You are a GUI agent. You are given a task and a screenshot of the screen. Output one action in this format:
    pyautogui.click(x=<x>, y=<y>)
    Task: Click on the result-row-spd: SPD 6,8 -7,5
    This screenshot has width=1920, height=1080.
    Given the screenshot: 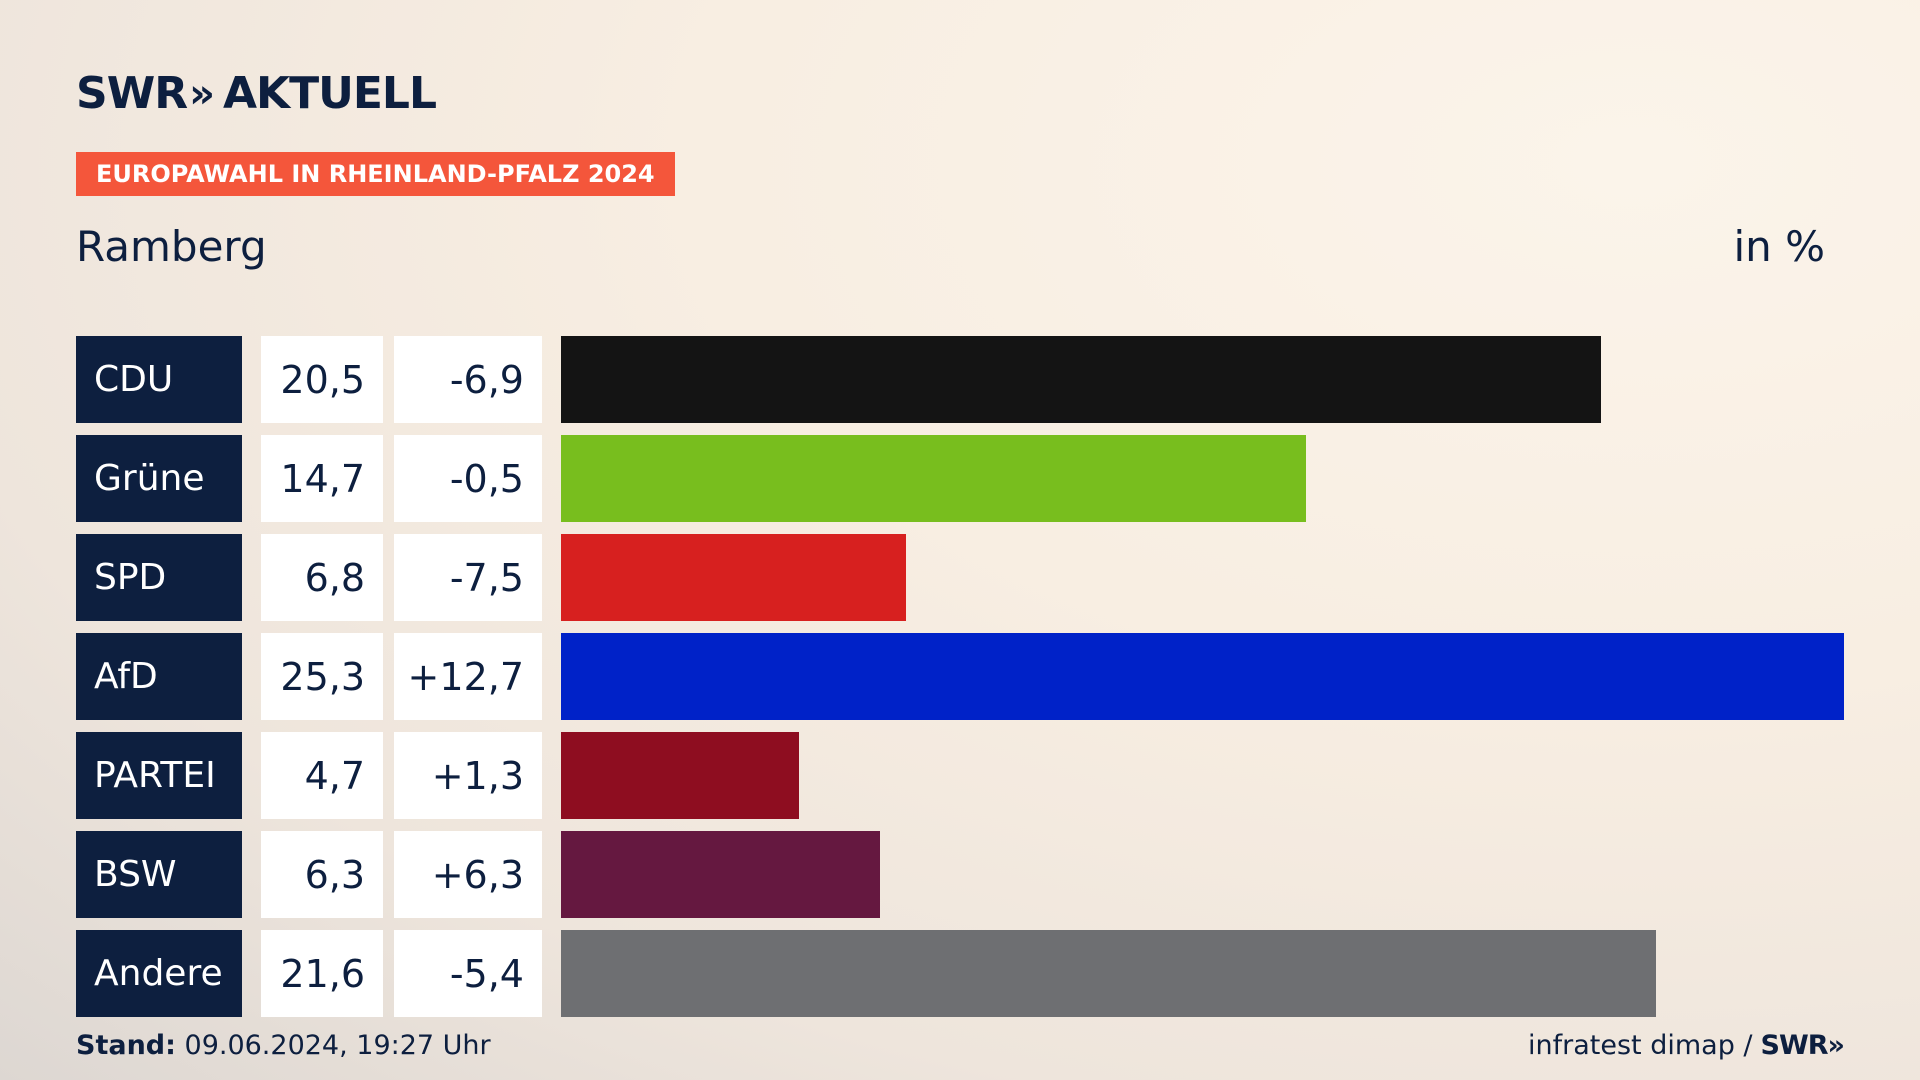 What is the action you would take?
    pyautogui.click(x=961, y=577)
    